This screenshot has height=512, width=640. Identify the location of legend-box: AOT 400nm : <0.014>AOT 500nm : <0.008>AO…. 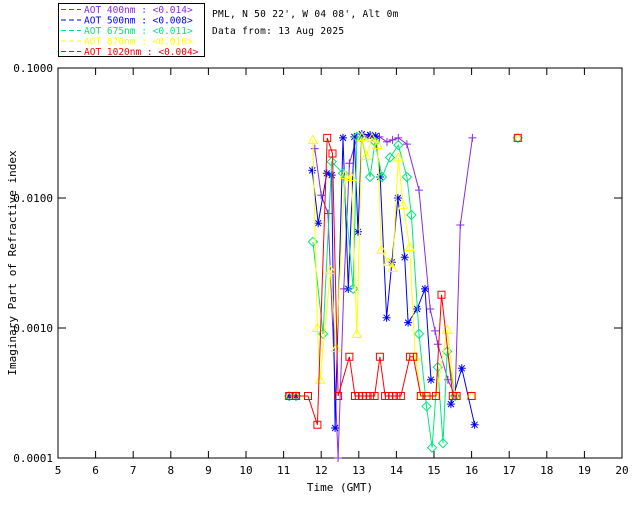
(131, 30).